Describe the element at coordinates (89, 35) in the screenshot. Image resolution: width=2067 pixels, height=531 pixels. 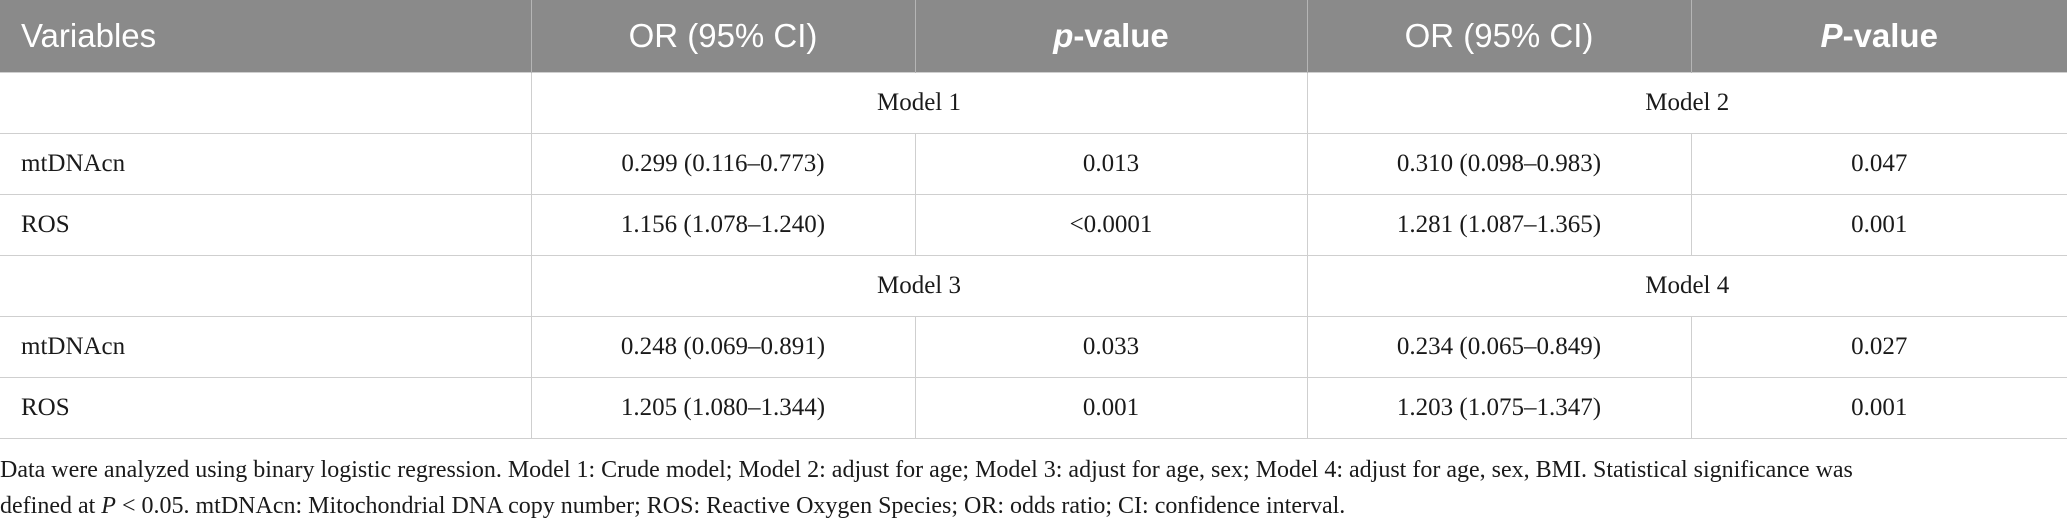
I see `header-variables: Variables` at that location.